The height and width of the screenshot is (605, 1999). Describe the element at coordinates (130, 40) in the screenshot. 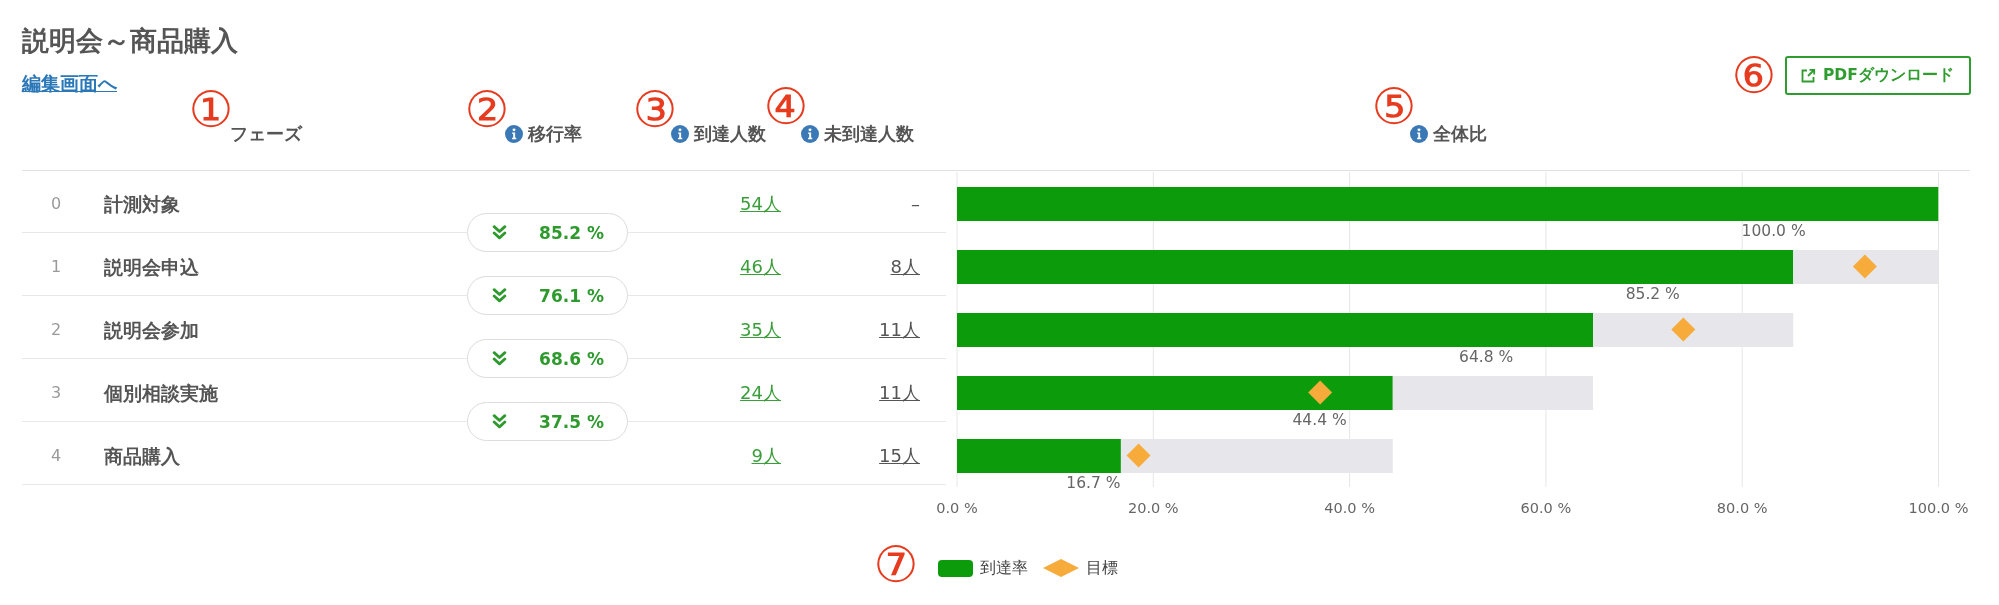

I see `text: 説明会～商品購入` at that location.